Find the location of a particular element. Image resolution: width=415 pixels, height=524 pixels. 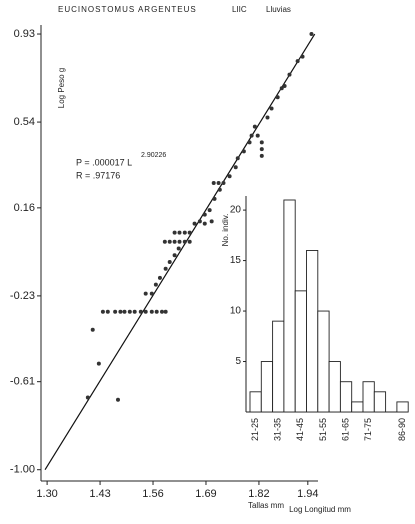

correlation-label: R = .97176 is located at coordinates (98, 175).